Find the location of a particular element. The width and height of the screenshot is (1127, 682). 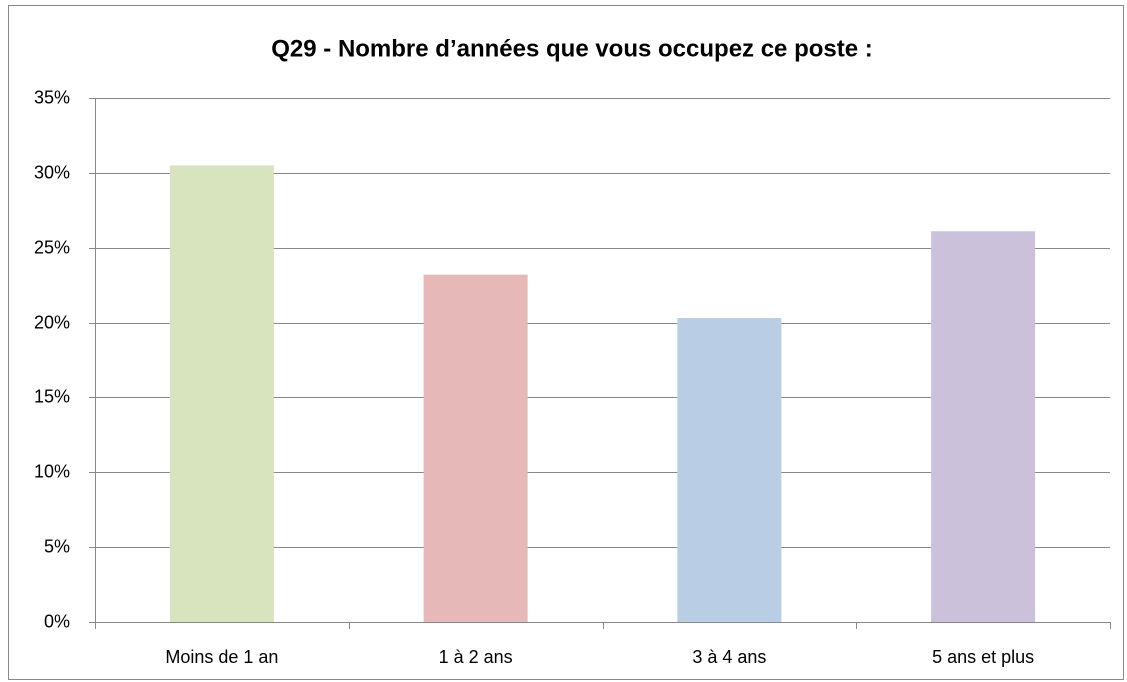

y-tick-label: 5% is located at coordinates (57, 546).